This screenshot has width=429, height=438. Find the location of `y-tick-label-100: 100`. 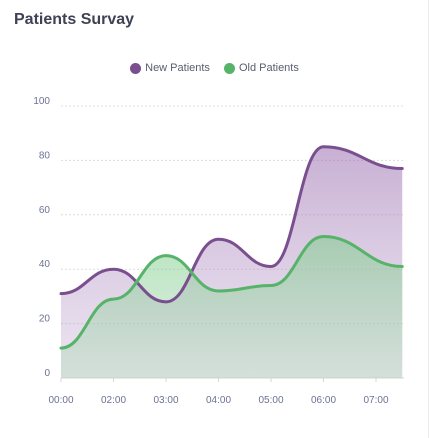

y-tick-label-100: 100 is located at coordinates (41, 101).